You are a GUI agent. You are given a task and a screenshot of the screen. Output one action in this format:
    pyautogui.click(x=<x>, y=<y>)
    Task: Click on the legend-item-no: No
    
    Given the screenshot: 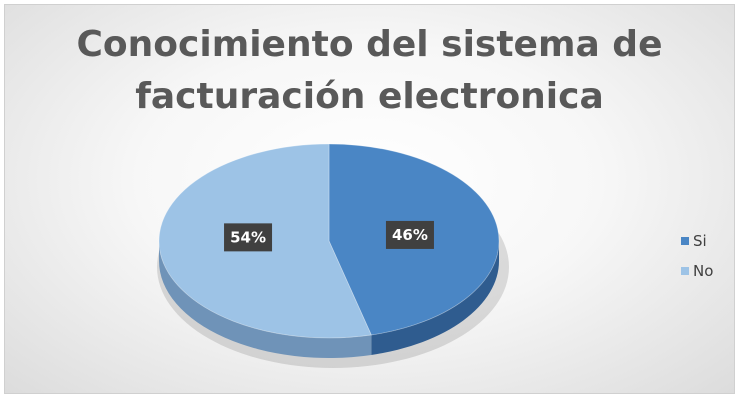 What is the action you would take?
    pyautogui.click(x=697, y=271)
    